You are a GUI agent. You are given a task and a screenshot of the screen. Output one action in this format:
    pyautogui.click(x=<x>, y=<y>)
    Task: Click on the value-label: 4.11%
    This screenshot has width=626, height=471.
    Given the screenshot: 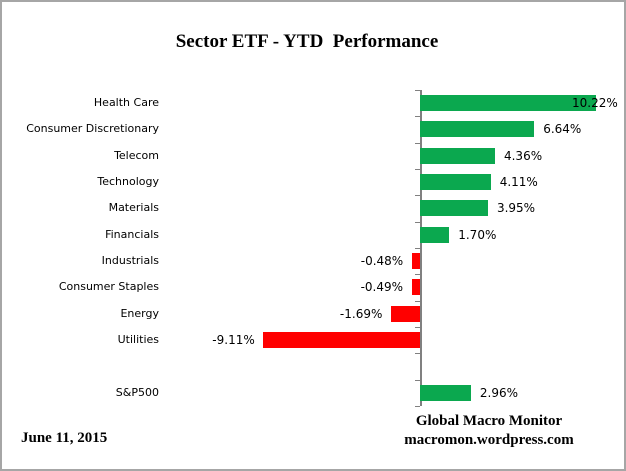 What is the action you would take?
    pyautogui.click(x=518, y=182)
    